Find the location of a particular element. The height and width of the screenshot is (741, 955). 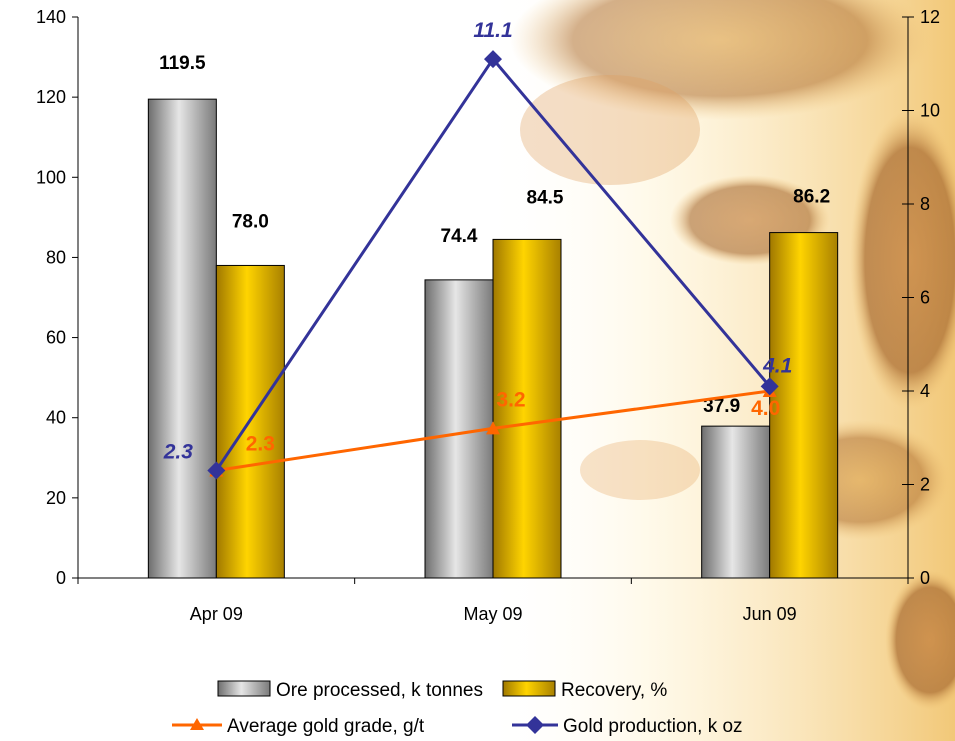

legend-label-grade: Average gold grade, g/t is located at coordinates (326, 726).